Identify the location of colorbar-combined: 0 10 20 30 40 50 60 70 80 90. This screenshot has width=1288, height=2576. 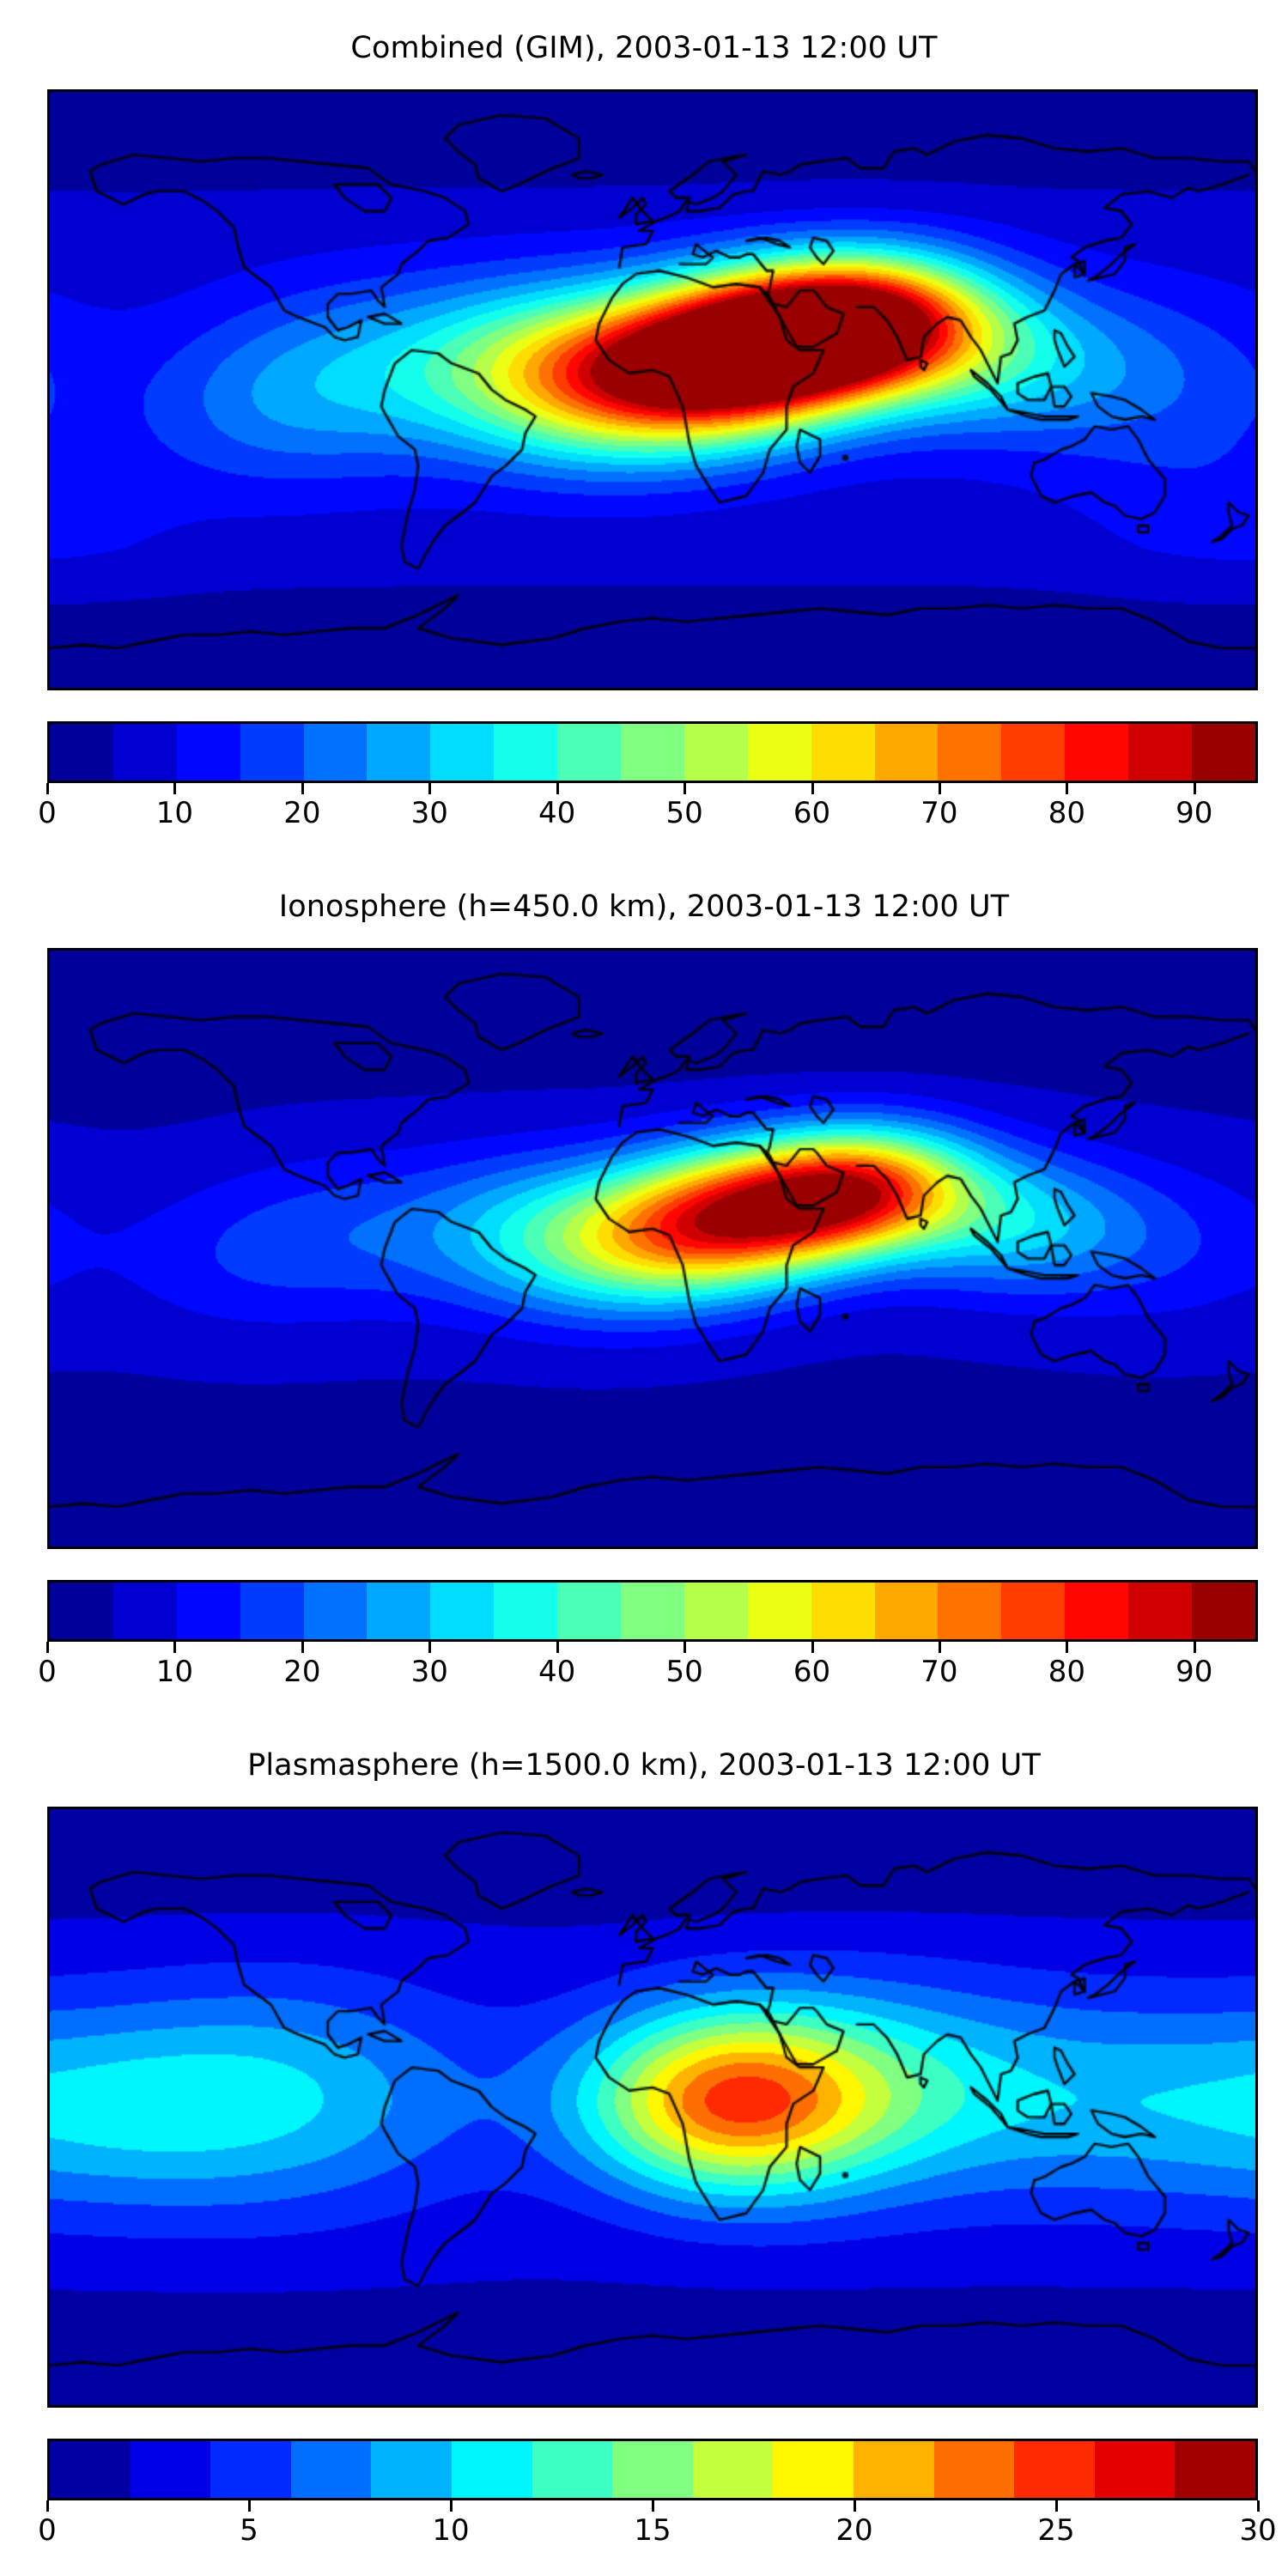
(648, 775).